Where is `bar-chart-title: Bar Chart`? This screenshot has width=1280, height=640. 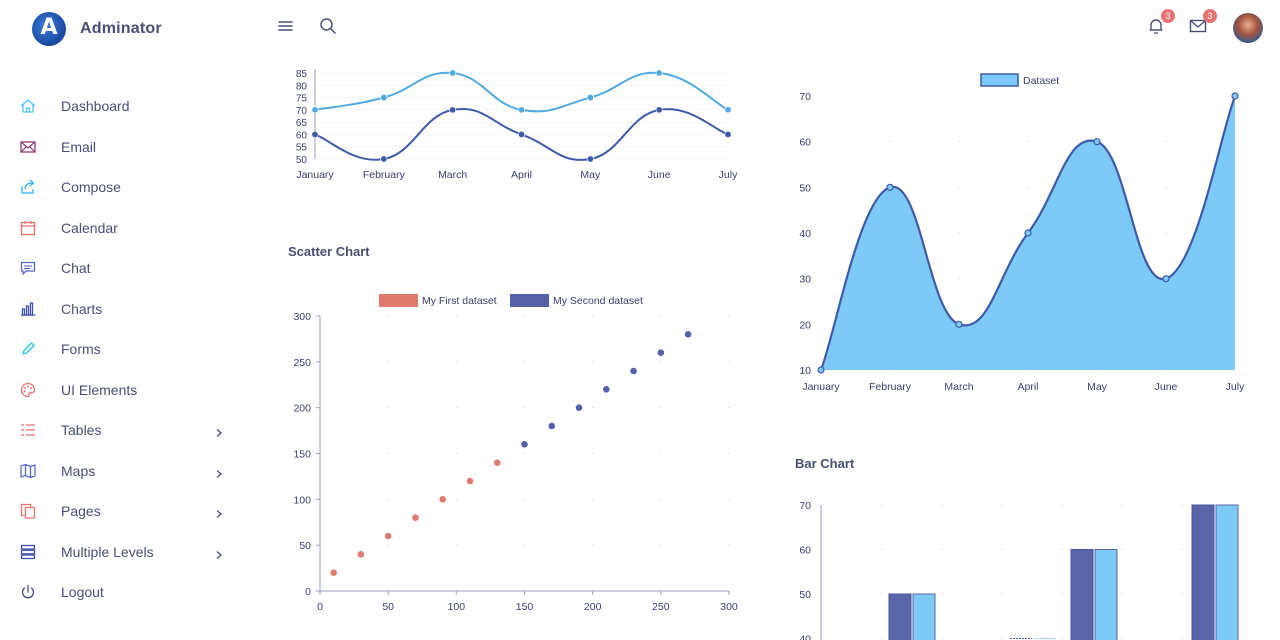 bar-chart-title: Bar Chart is located at coordinates (825, 463).